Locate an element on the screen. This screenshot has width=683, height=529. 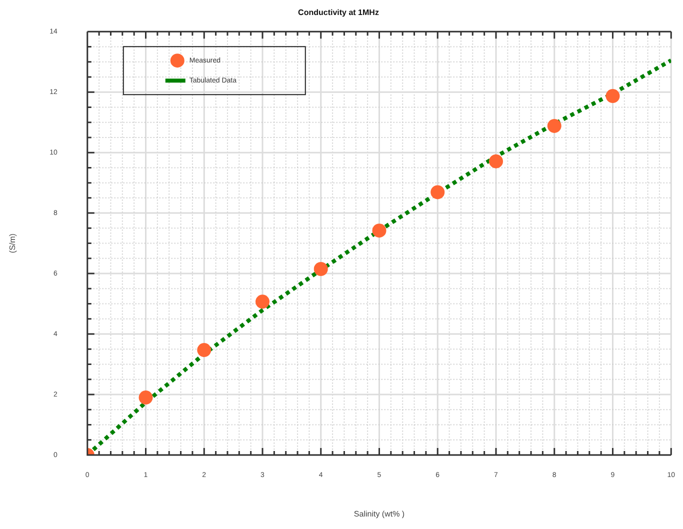
x-axis-title: Salinity (wt% ) is located at coordinates (379, 513).